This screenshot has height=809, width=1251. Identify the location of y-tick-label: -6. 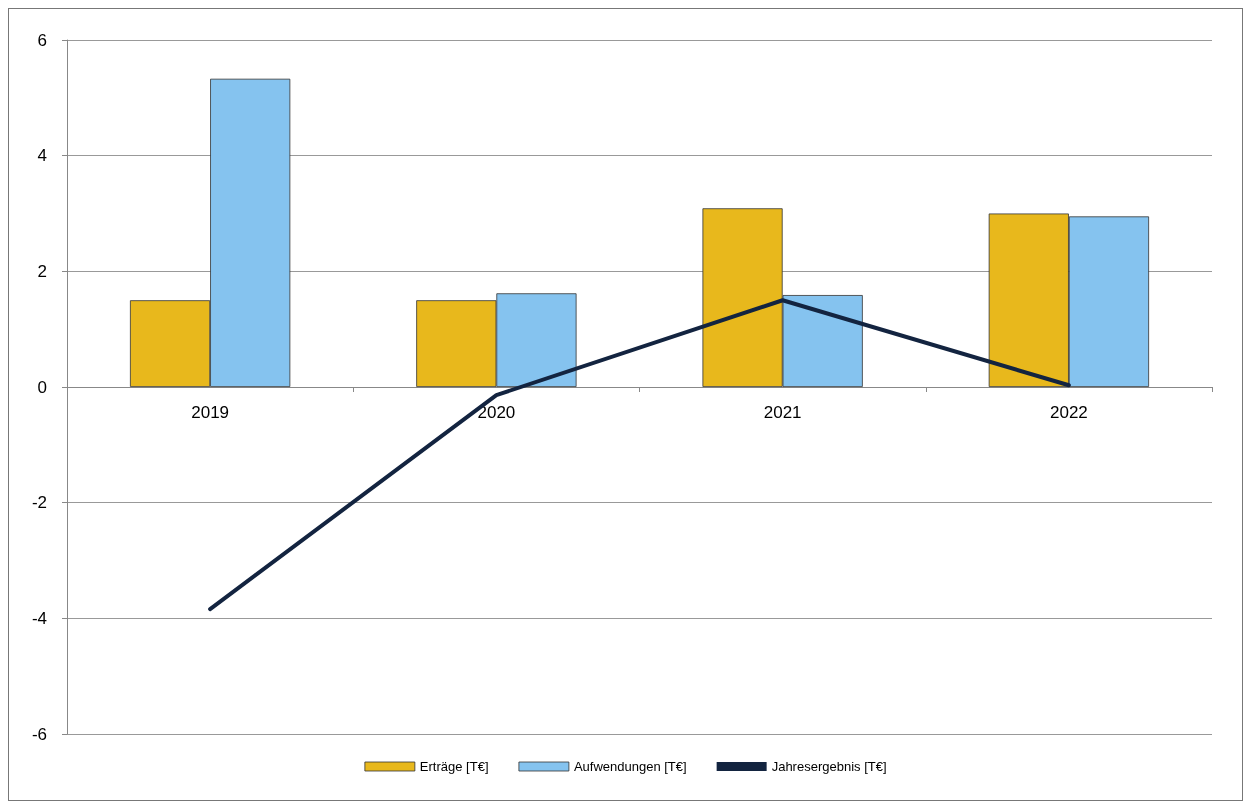
(39, 734).